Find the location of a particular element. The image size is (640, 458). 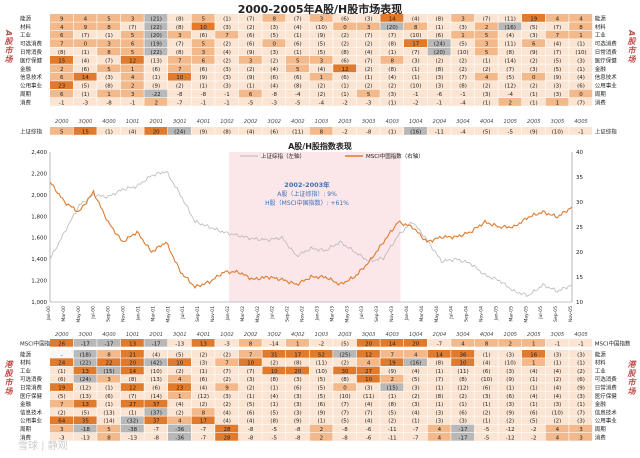

h-table-cell-text: 8 is located at coordinates (204, 413).